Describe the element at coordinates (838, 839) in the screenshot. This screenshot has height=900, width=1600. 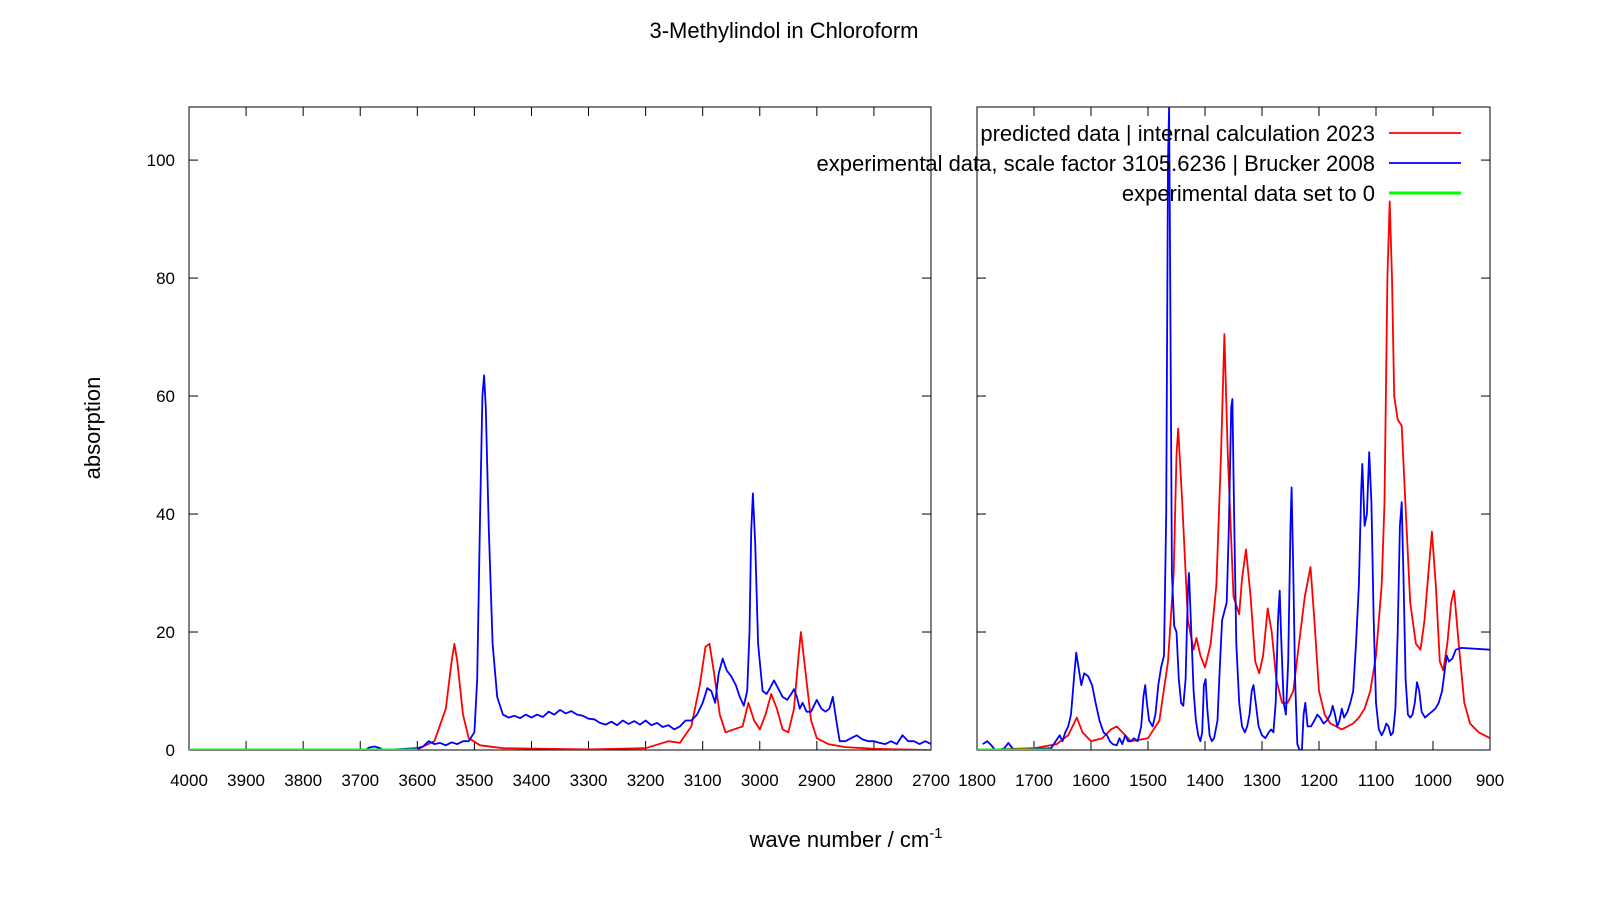
I see `x-axis-title-text: wave number / cm` at that location.